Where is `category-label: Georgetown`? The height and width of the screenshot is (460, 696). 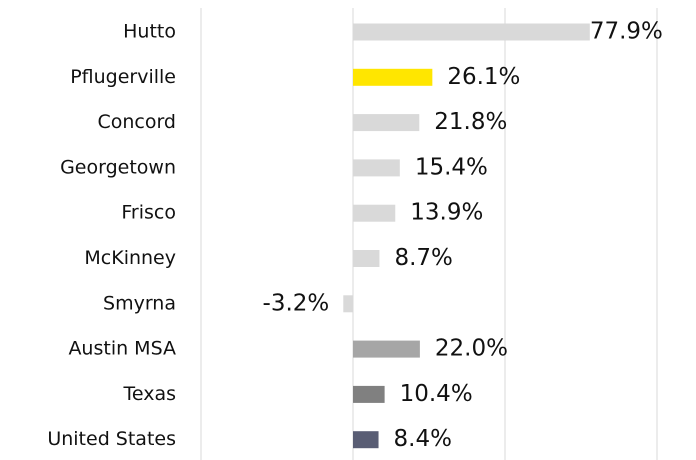
category-label: Georgetown is located at coordinates (118, 167).